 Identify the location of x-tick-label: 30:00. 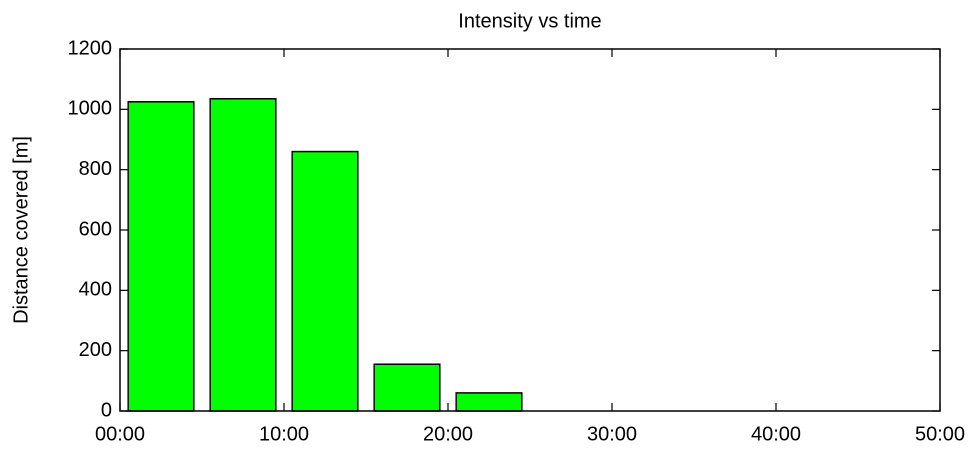
(612, 434).